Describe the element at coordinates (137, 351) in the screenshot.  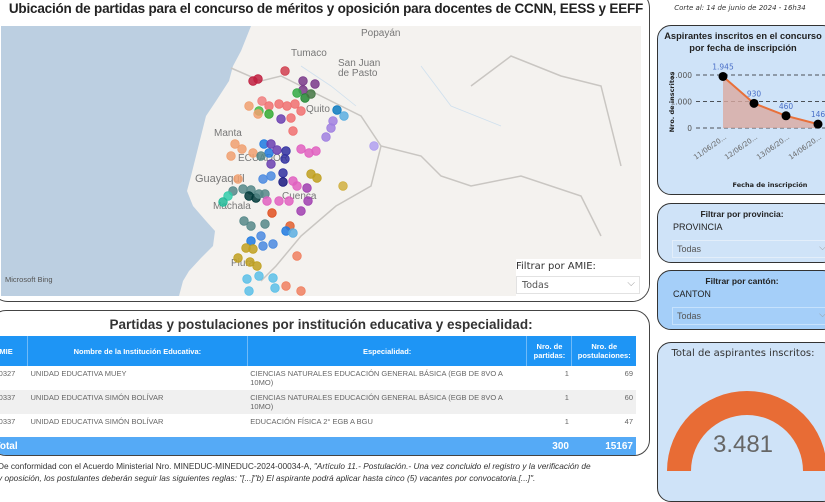
I see `col-institucion: Nombre de la Institución Educativa:` at that location.